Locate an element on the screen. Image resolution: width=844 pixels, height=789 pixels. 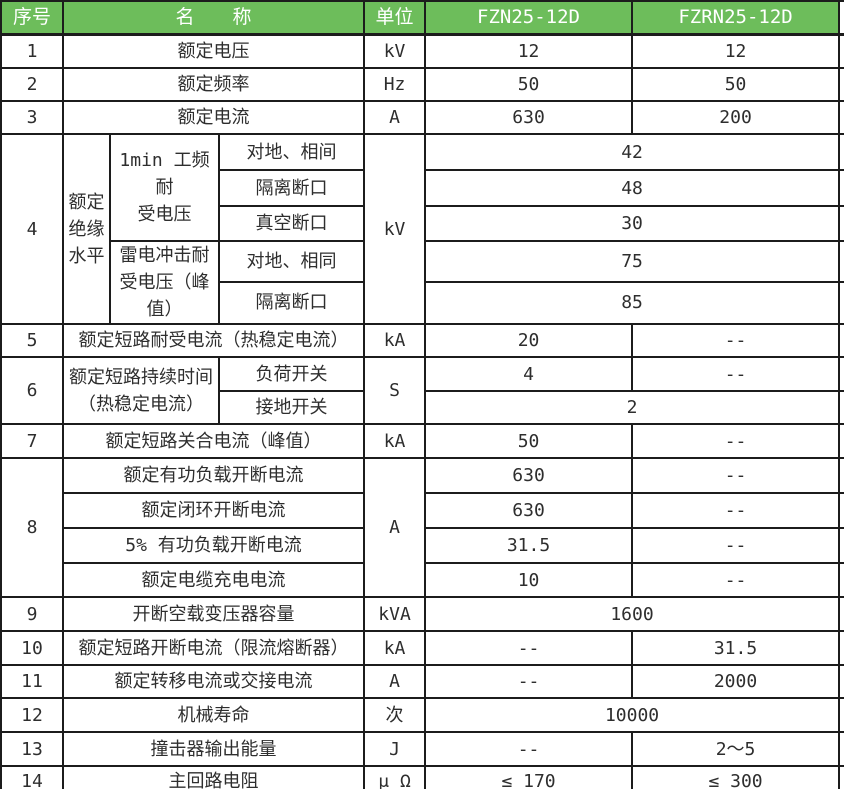
value-fzn25: 50 is located at coordinates (529, 84).